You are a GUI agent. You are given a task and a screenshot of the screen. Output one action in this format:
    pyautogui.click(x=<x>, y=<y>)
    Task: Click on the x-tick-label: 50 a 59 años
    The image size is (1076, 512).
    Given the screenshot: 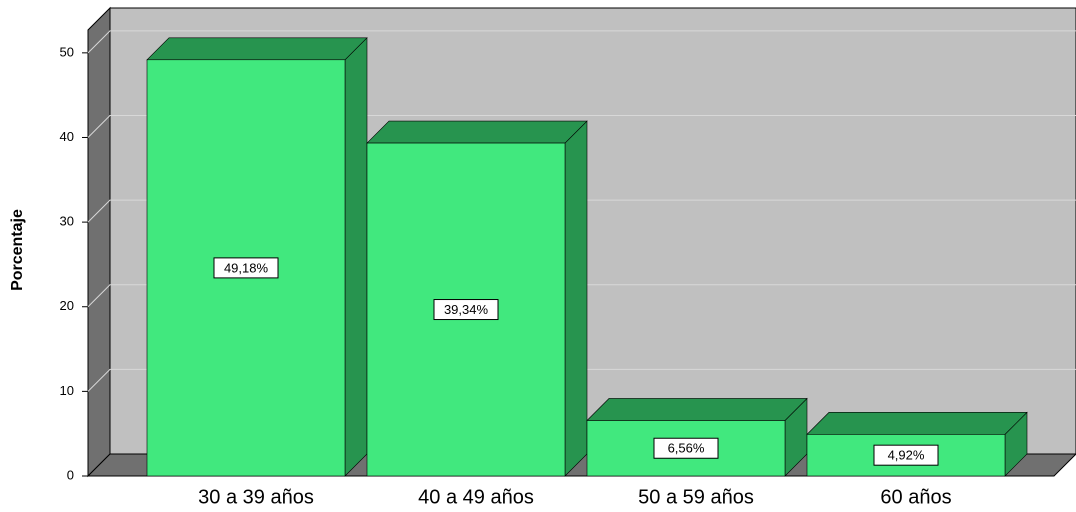 What is the action you would take?
    pyautogui.click(x=696, y=497)
    